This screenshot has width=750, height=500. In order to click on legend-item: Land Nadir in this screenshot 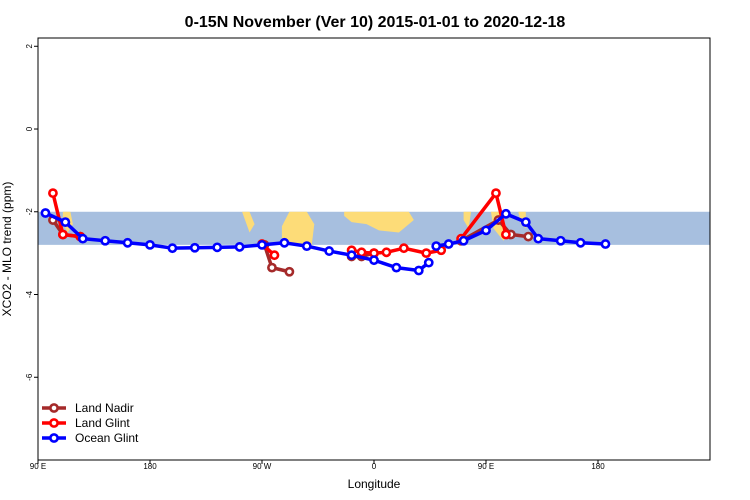, I will do `click(88, 408)`.